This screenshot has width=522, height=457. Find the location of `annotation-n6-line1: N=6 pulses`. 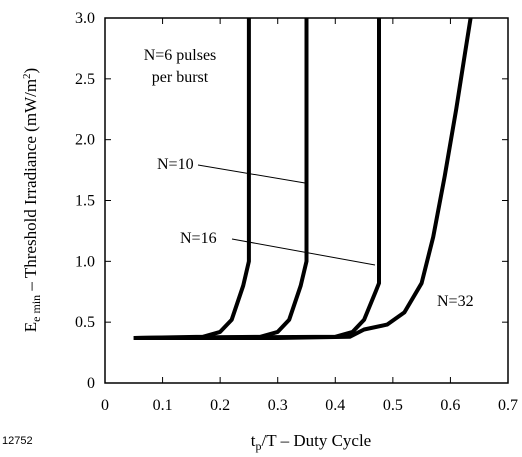

annotation-n6-line1: N=6 pulses is located at coordinates (180, 55).